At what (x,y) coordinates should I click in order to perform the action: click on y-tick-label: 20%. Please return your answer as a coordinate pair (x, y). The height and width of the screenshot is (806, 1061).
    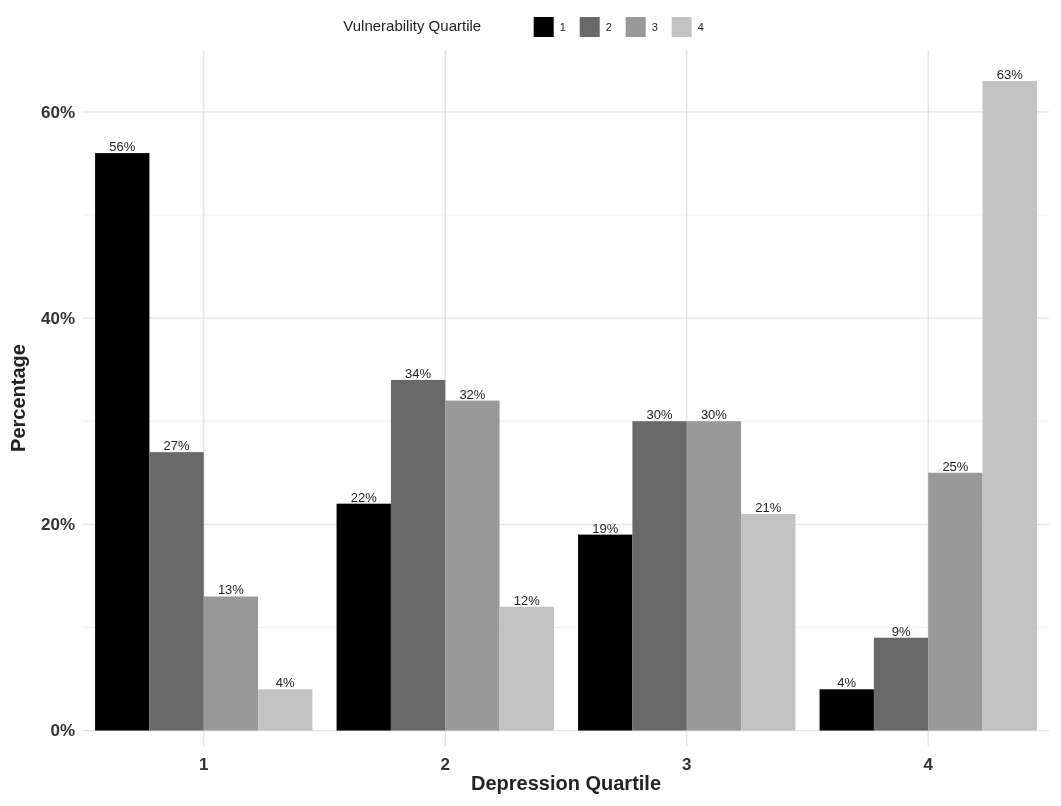
    Looking at the image, I should click on (57, 525).